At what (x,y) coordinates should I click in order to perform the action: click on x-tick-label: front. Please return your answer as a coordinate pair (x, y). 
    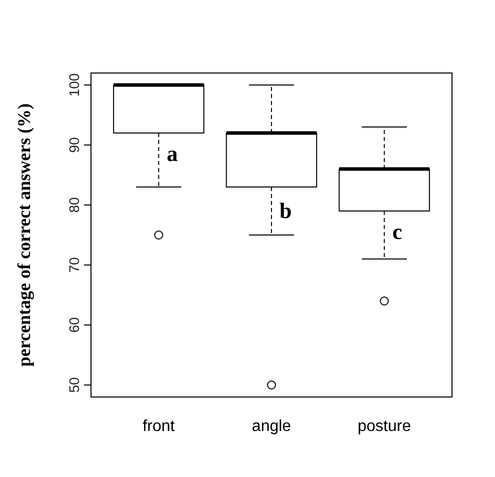
    Looking at the image, I should click on (159, 426).